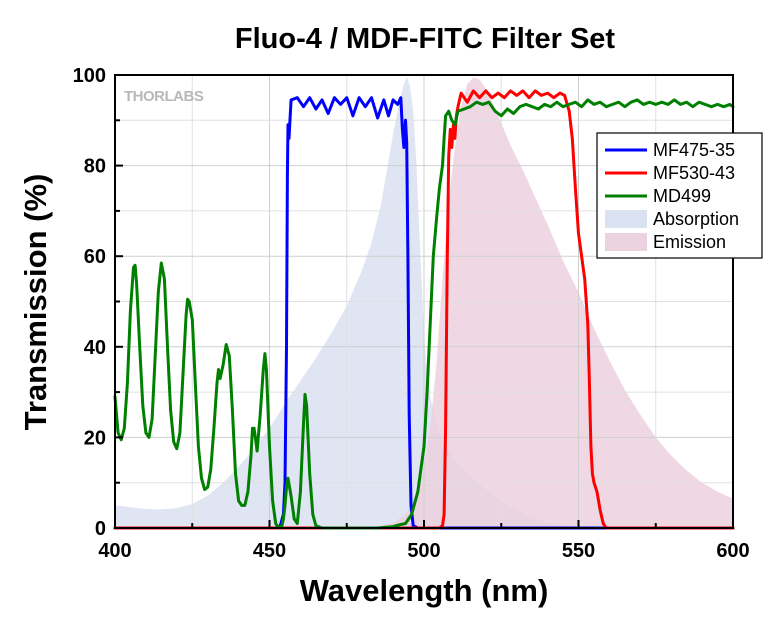 This screenshot has width=780, height=630. What do you see at coordinates (100, 529) in the screenshot?
I see `y-tick-label: 0` at bounding box center [100, 529].